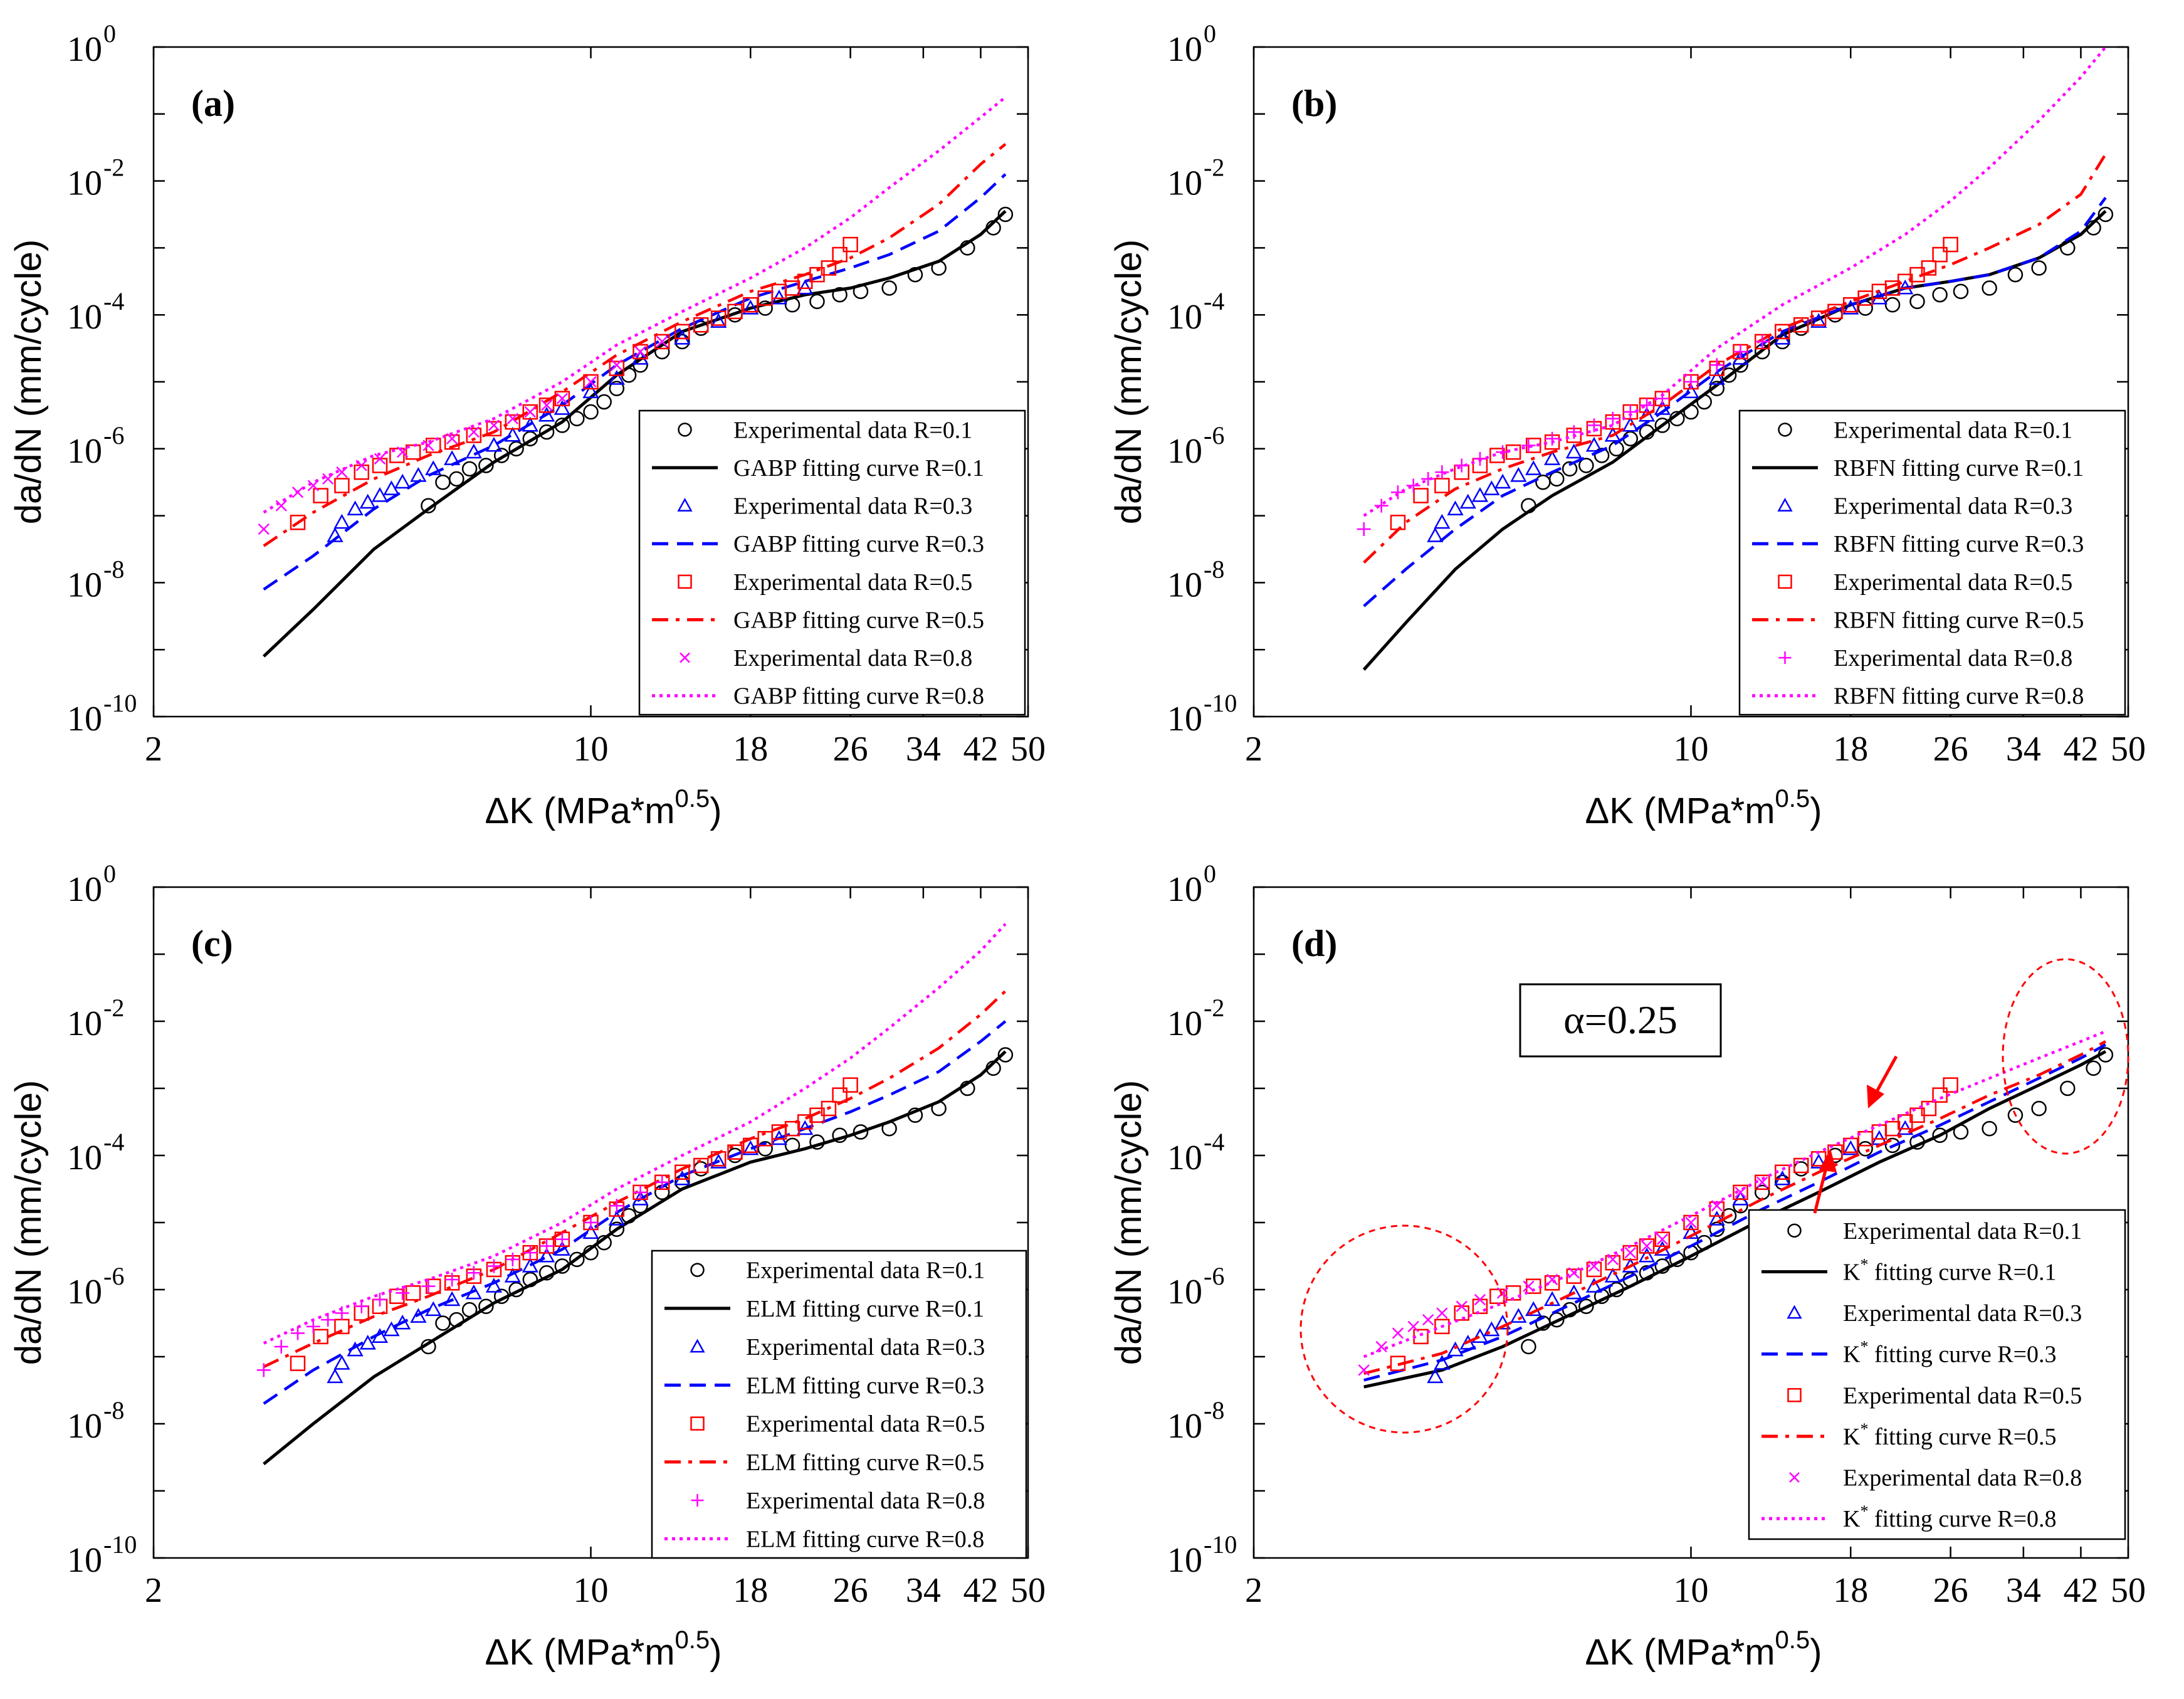 Image resolution: width=2184 pixels, height=1699 pixels. I want to click on y-tick-exponent: -8, so click(1214, 569).